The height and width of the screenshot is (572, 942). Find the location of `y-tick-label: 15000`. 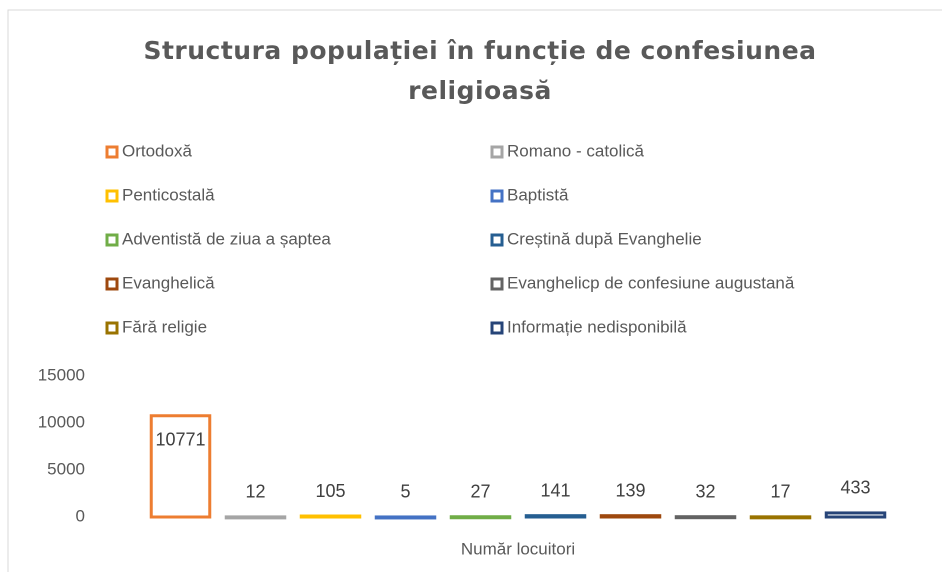

y-tick-label: 15000 is located at coordinates (61, 374).